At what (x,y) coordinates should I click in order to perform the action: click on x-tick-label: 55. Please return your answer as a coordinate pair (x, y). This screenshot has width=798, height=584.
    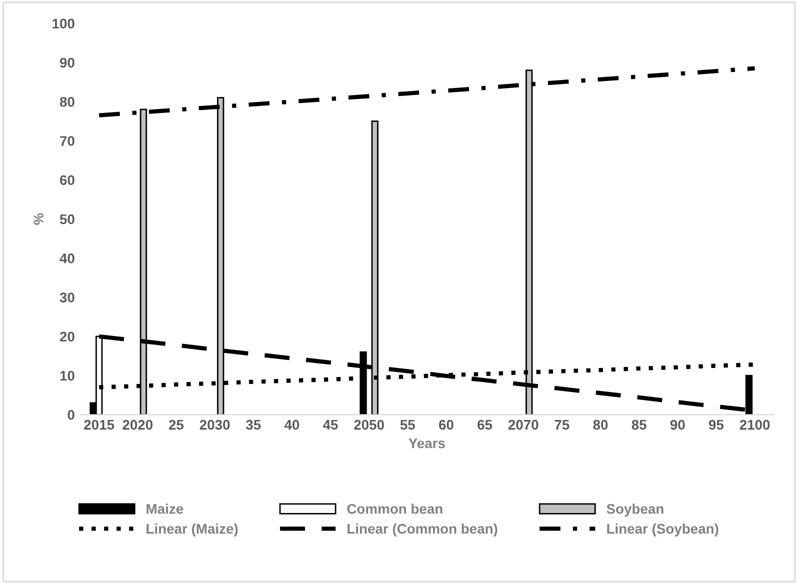
    Looking at the image, I should click on (407, 425).